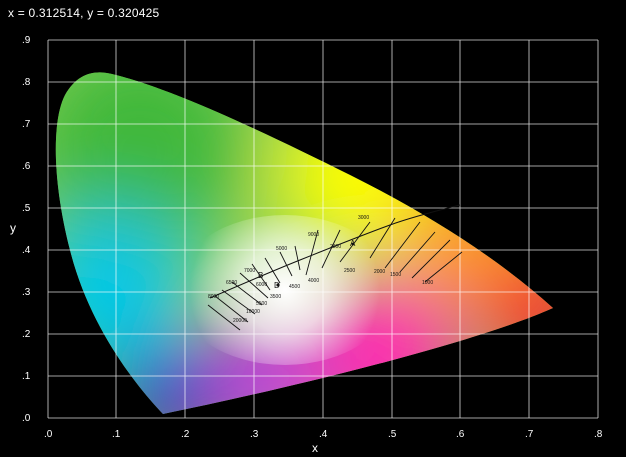 The width and height of the screenshot is (626, 457). I want to click on cct-label: 3000, so click(363, 218).